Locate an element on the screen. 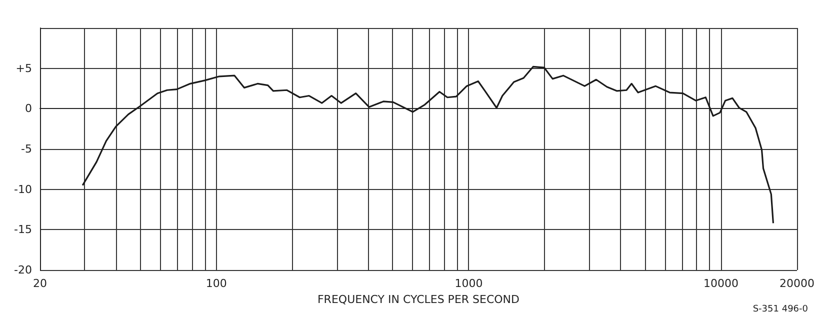 The height and width of the screenshot is (334, 838). y-tick-label: 0 is located at coordinates (28, 109).